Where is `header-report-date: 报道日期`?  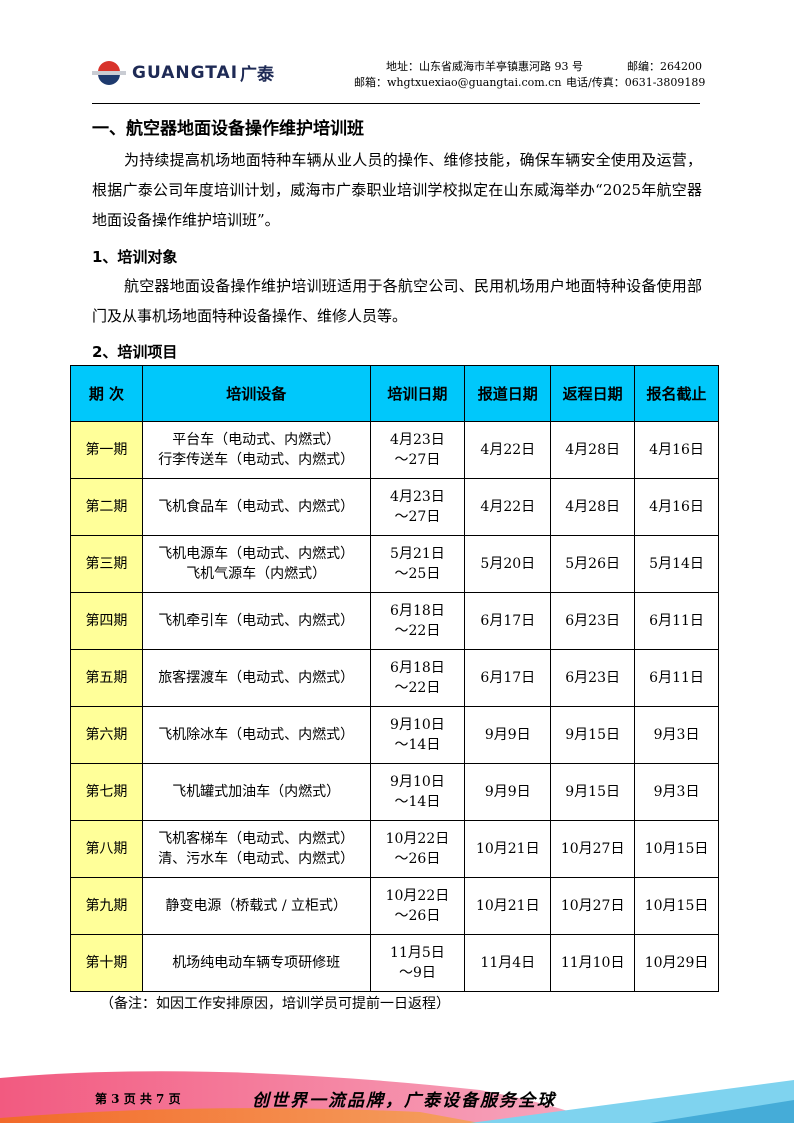
header-report-date: 报道日期 is located at coordinates (508, 393).